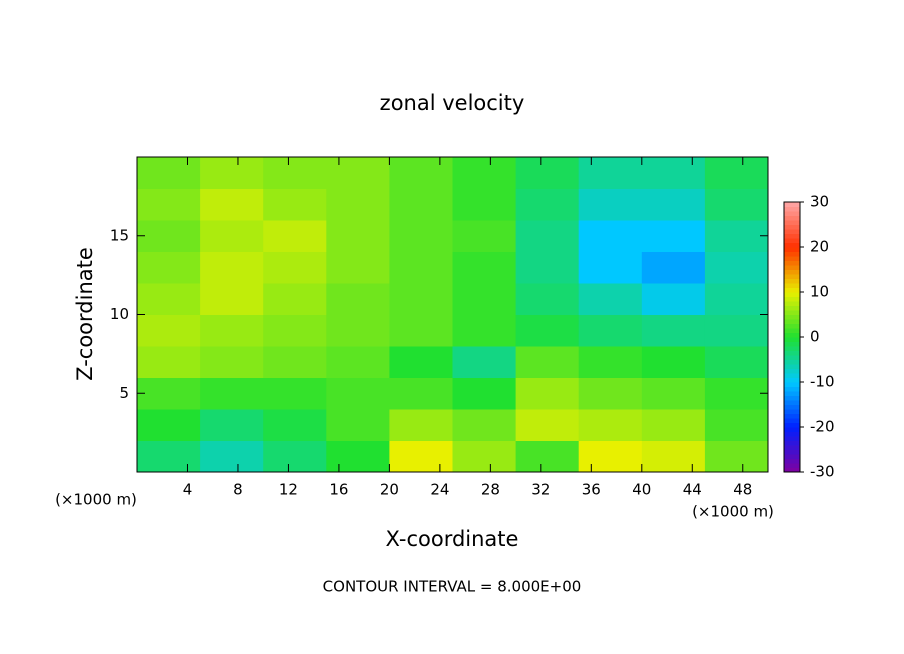 This screenshot has width=904, height=654. I want to click on x-tick-label: 40, so click(641, 490).